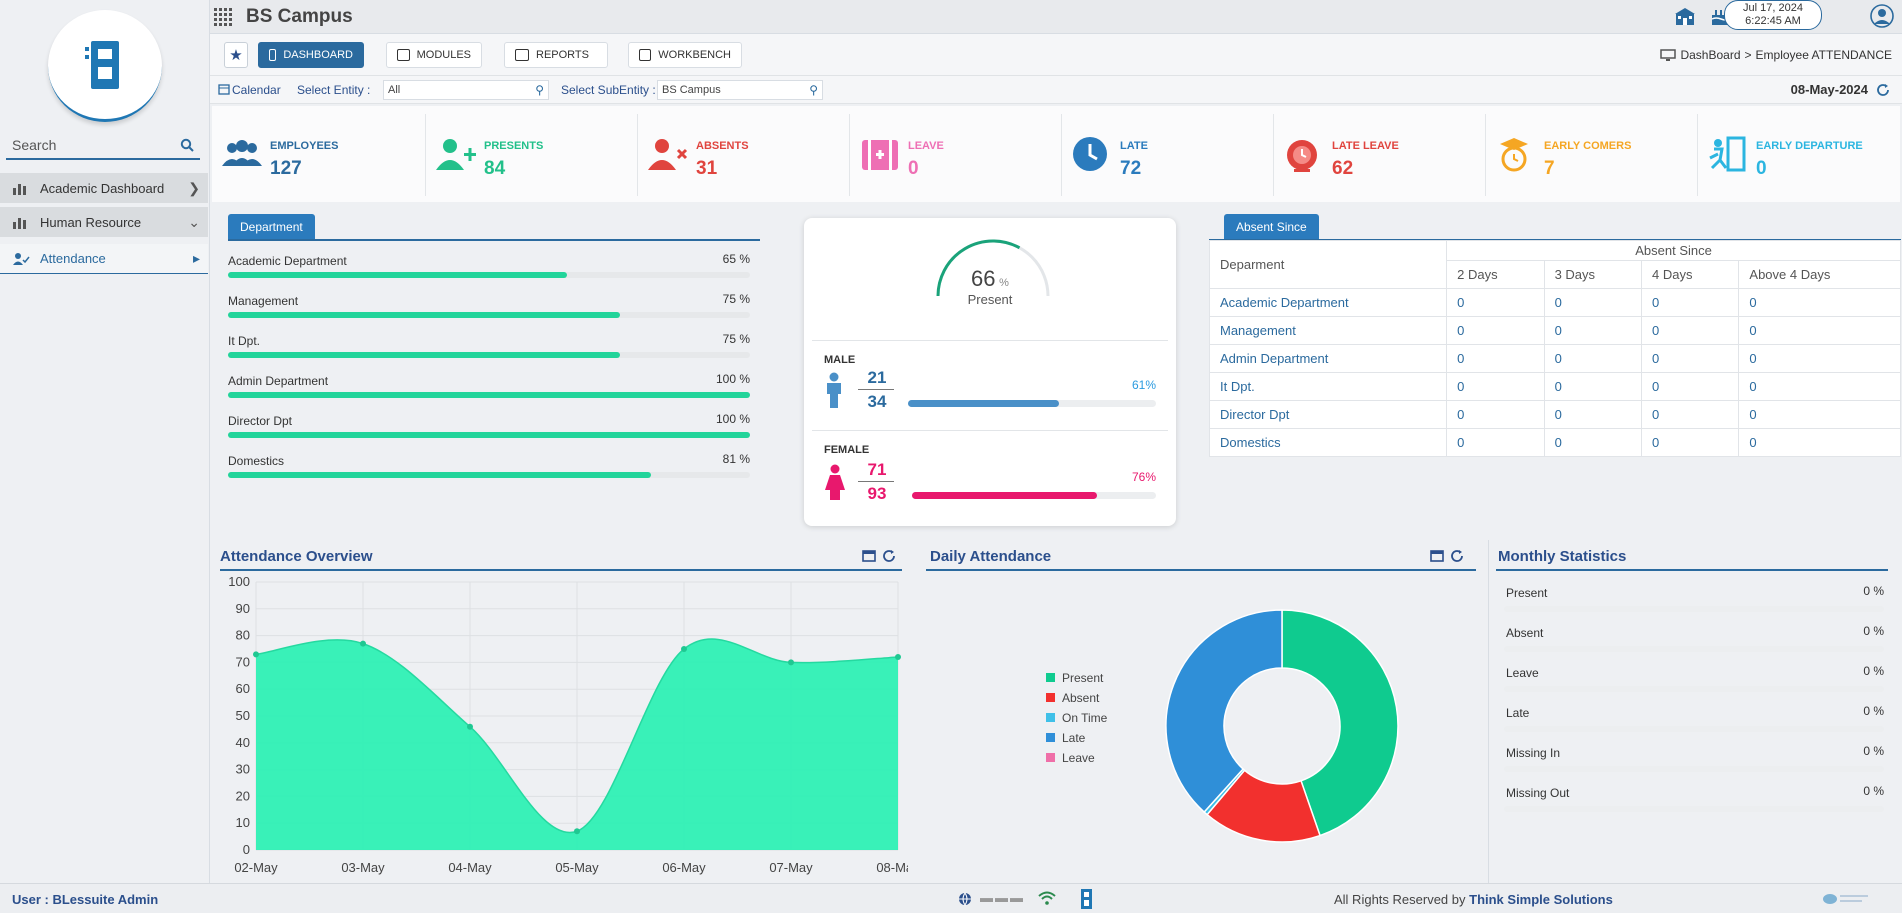  I want to click on stat-leave: LEAVE 0, so click(956, 155).